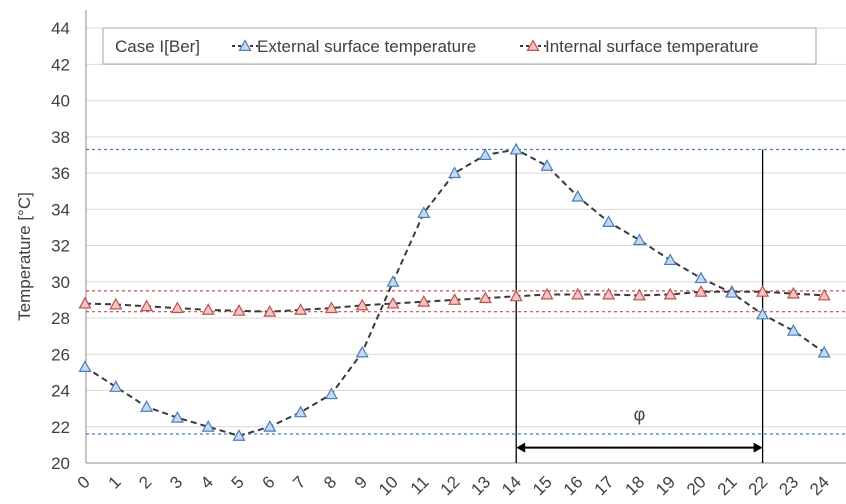 The height and width of the screenshot is (504, 846). Describe the element at coordinates (573, 485) in the screenshot. I see `x-tick-label: 16` at that location.